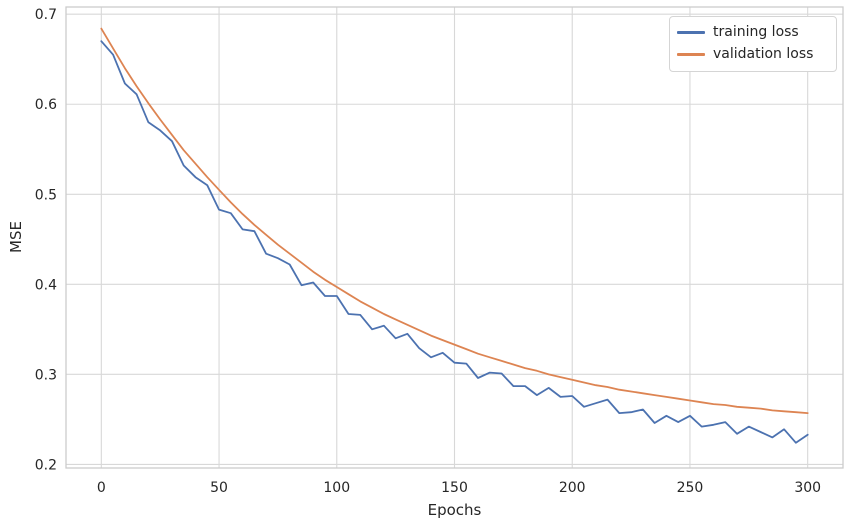  What do you see at coordinates (101, 488) in the screenshot?
I see `x-tick-label: 0` at bounding box center [101, 488].